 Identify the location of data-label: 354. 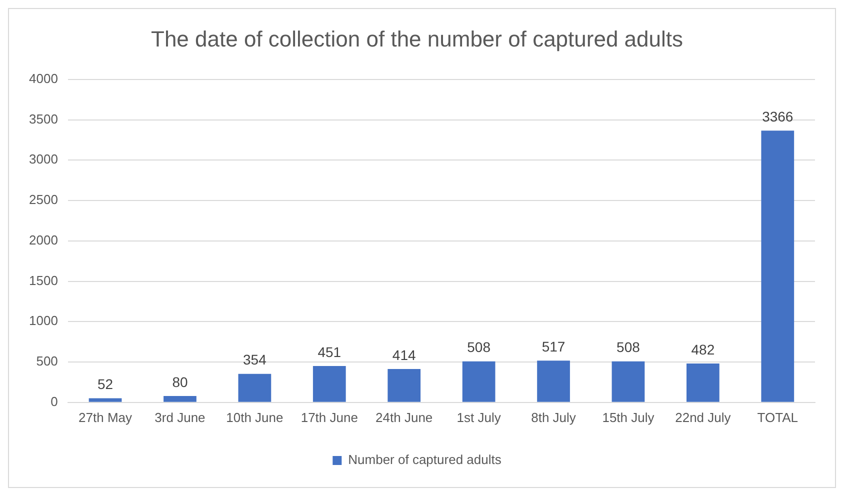
(255, 360).